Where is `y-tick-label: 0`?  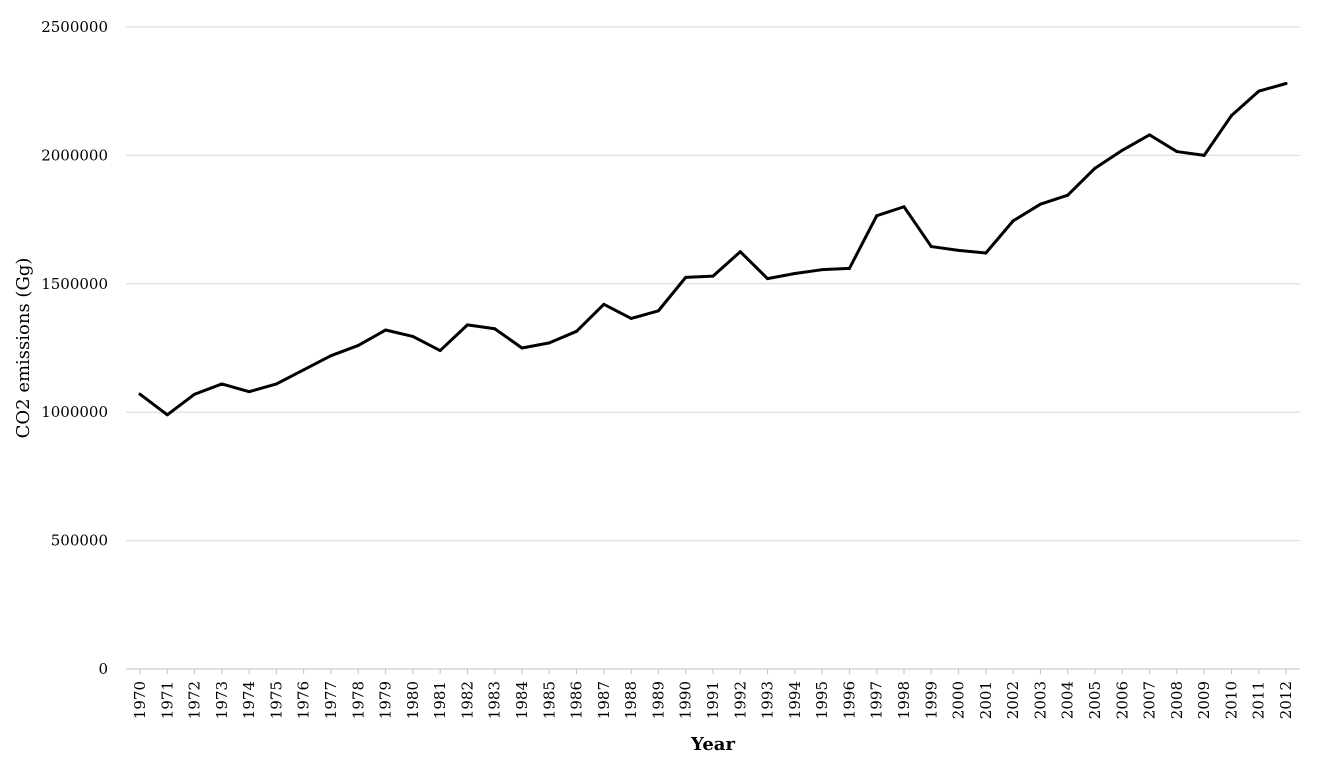 y-tick-label: 0 is located at coordinates (103, 669).